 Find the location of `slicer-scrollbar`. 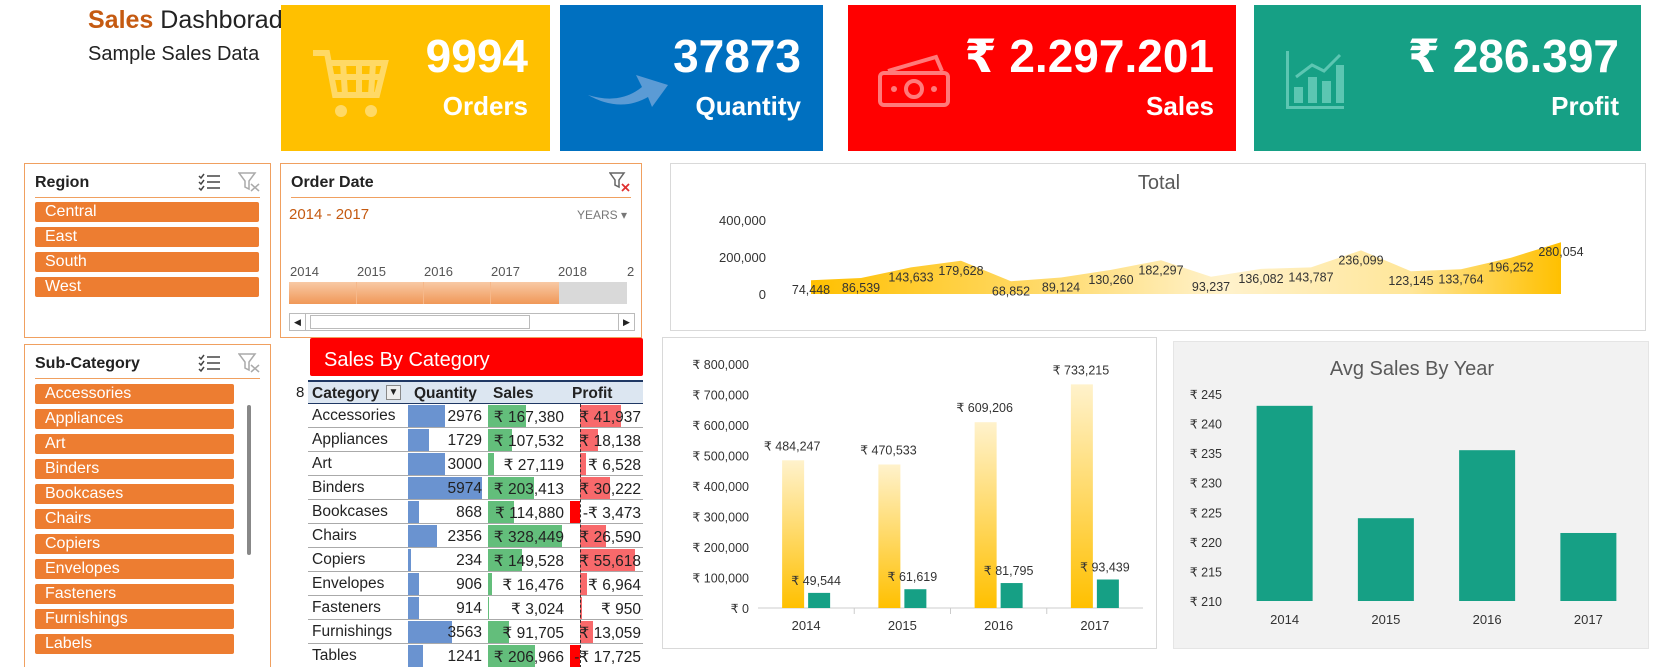

slicer-scrollbar is located at coordinates (249, 480).